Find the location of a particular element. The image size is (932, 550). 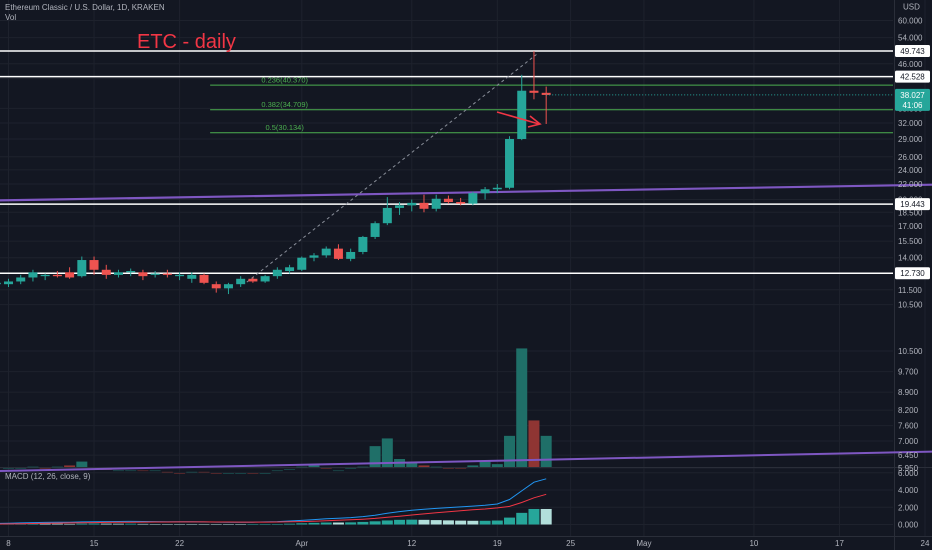

price-axis-tick: 54.000 is located at coordinates (910, 38).